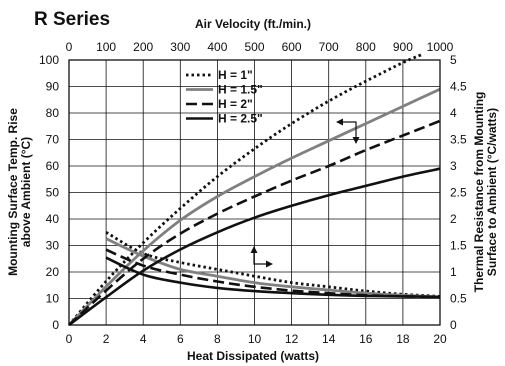 The image size is (505, 366). I want to click on y-tick-label: 50, so click(53, 193).